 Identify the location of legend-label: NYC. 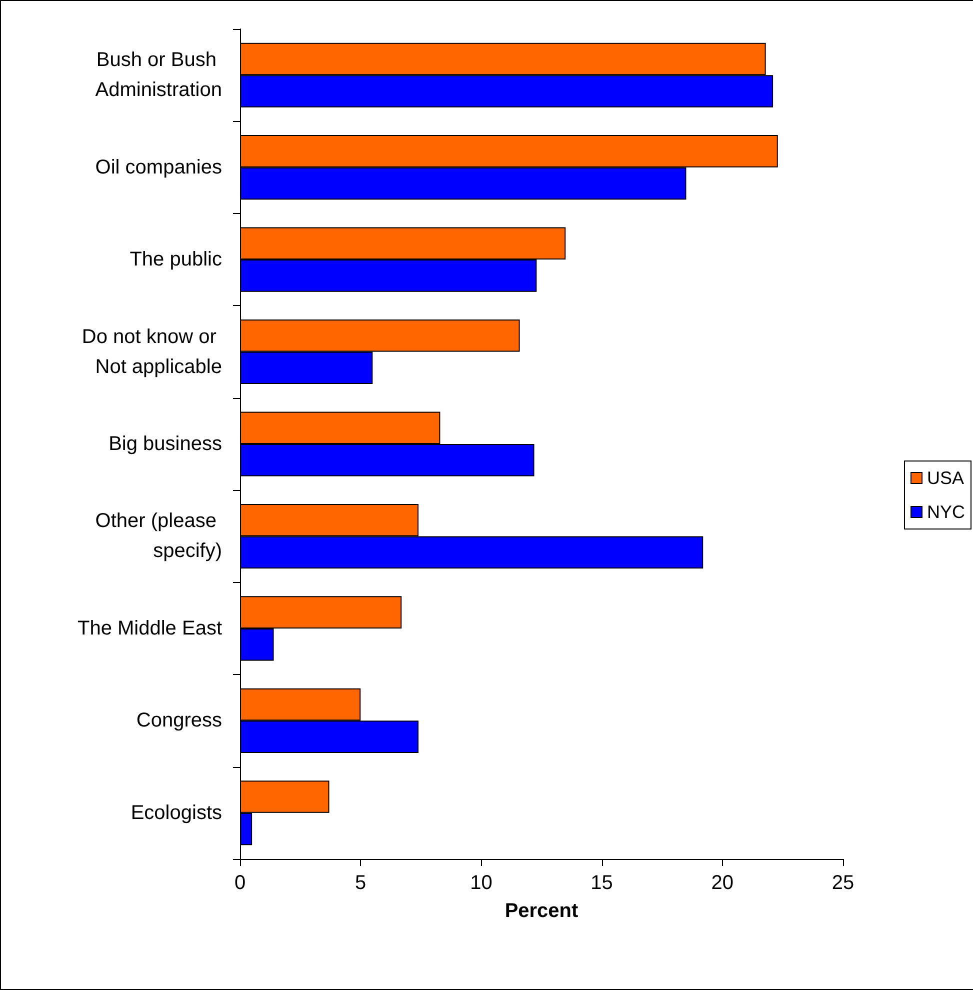
(946, 512).